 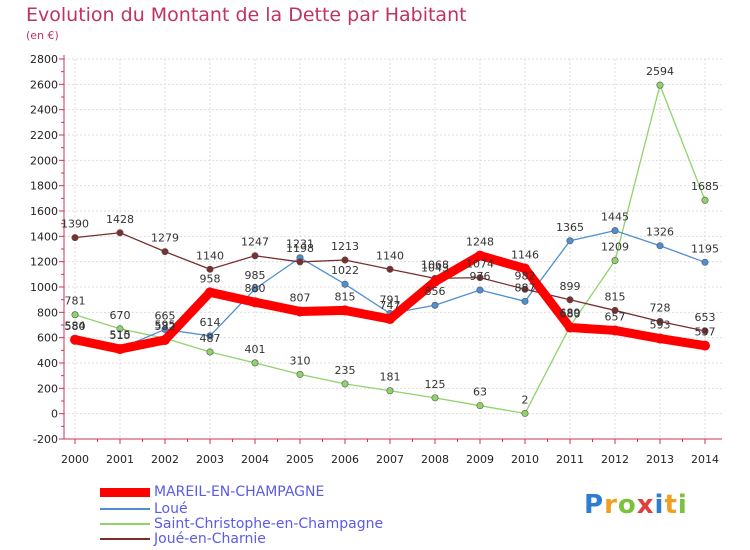 What do you see at coordinates (390, 299) in the screenshot?
I see `data-label: 791` at bounding box center [390, 299].